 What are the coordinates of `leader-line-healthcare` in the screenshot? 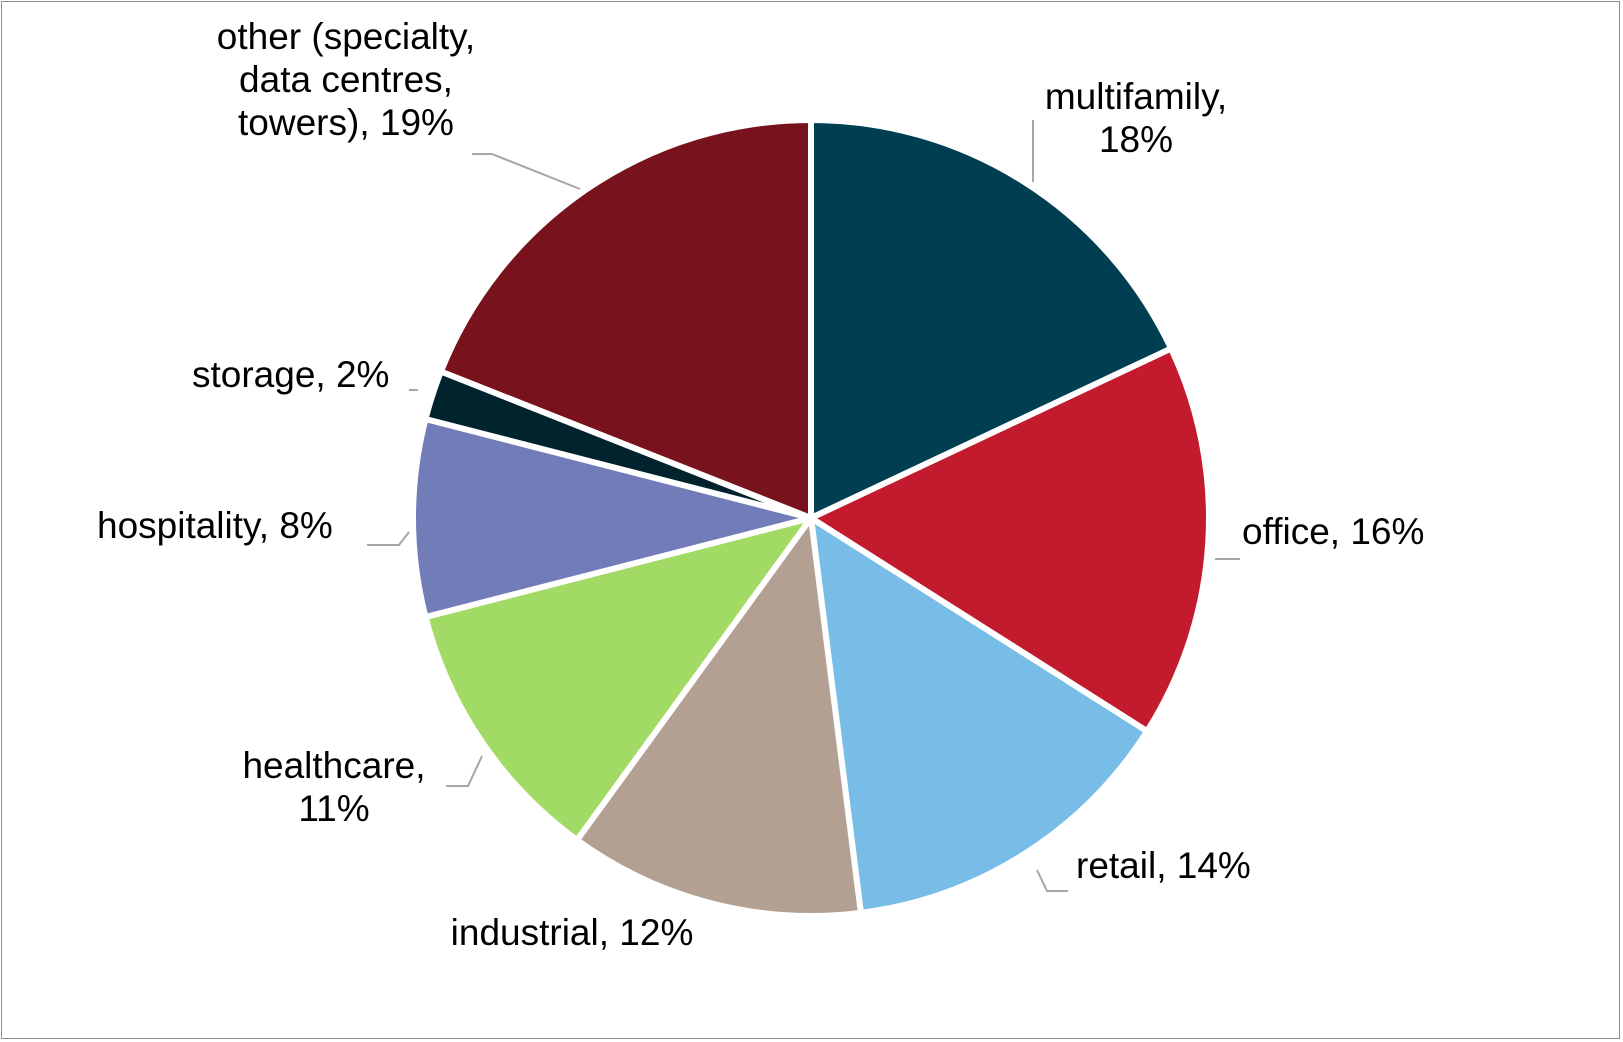 It's located at (464, 771).